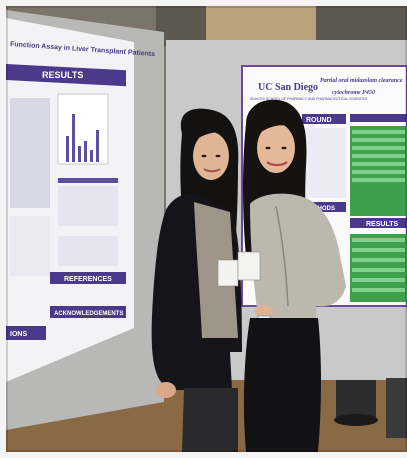  What do you see at coordinates (353, 93) in the screenshot?
I see `right-poster-subtitle: cytochrome P450` at bounding box center [353, 93].